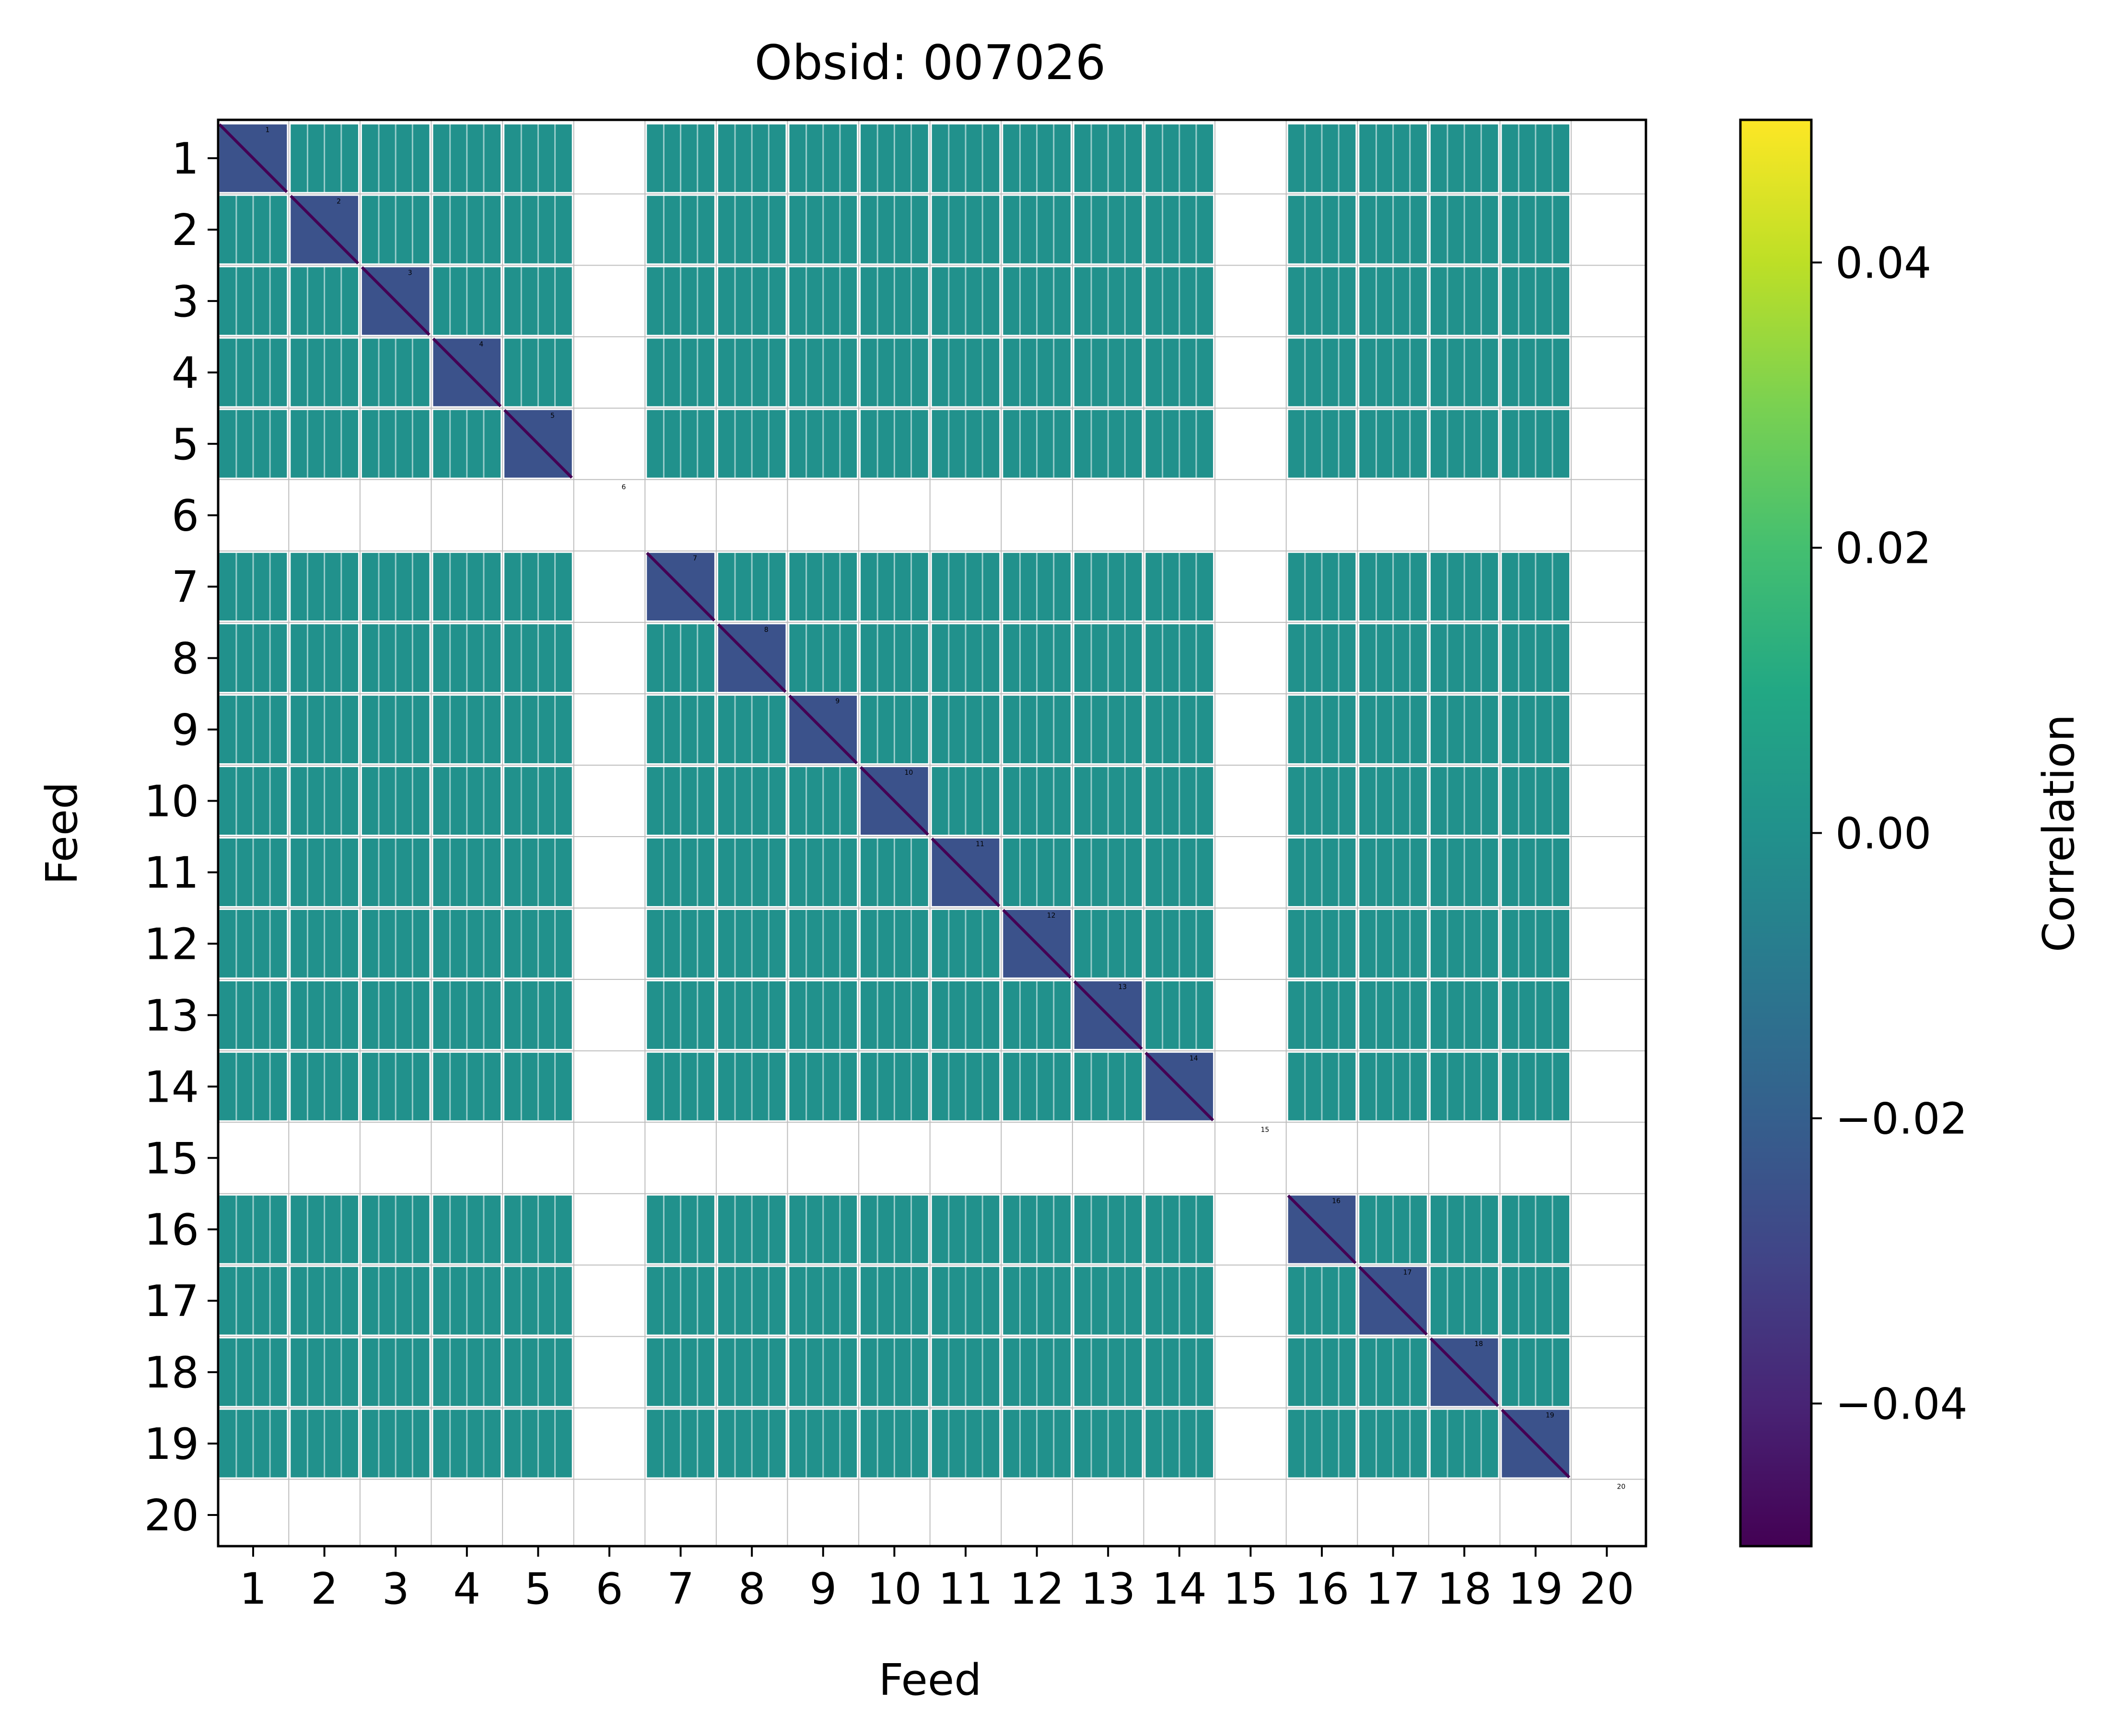 The height and width of the screenshot is (1736, 2111). What do you see at coordinates (837, 701) in the screenshot?
I see `feed-annotation: 9` at bounding box center [837, 701].